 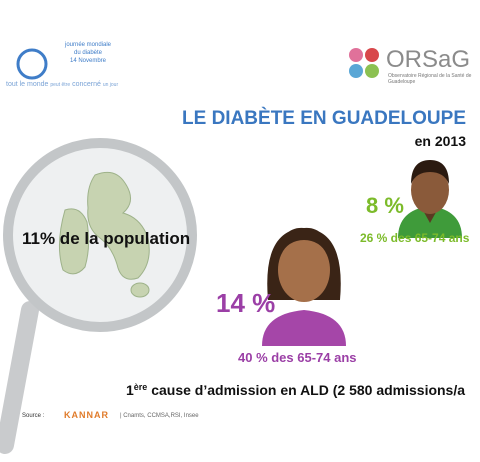 I want to click on ald-suffix: ère, so click(x=141, y=387).